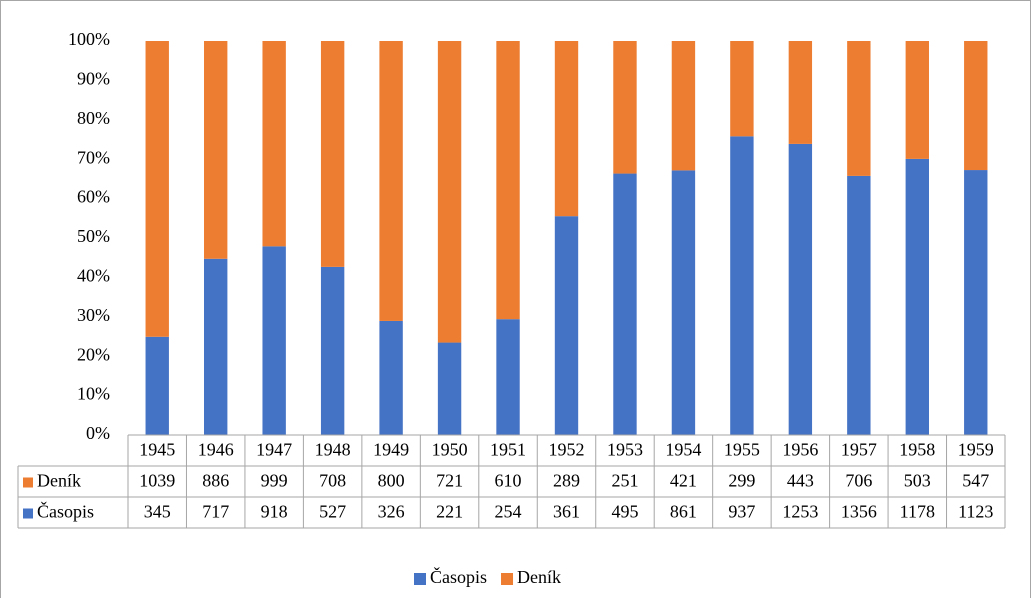  I want to click on table-value: 706, so click(858, 481).